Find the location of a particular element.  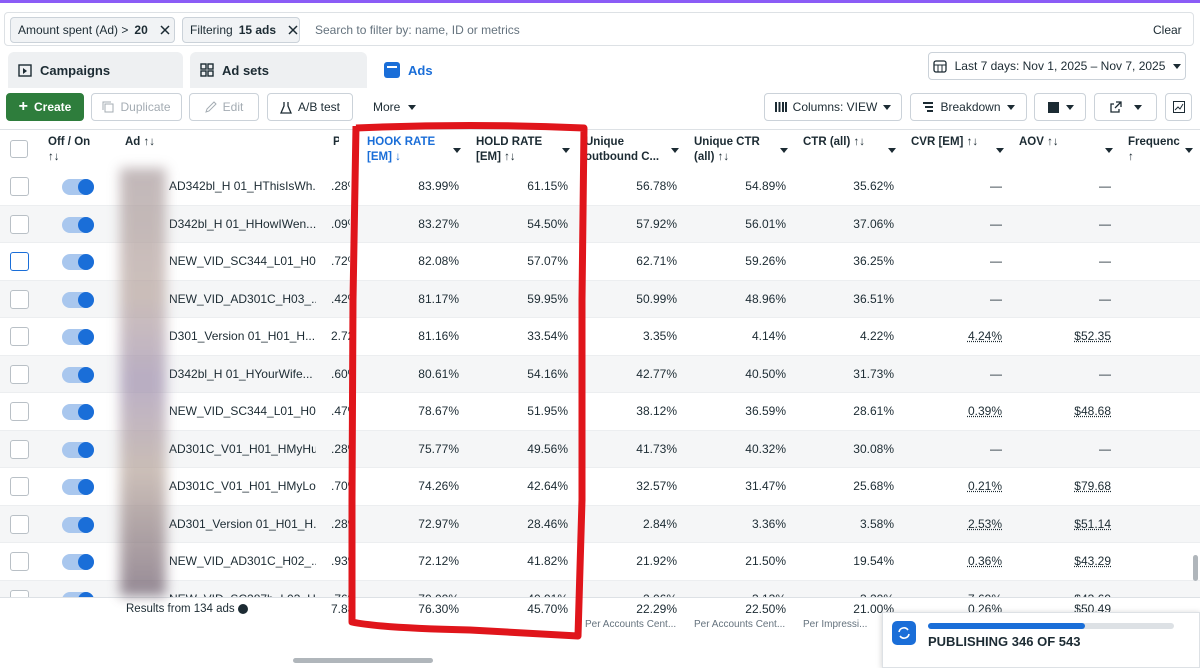

column-header: CVR [EM] ↑↓ is located at coordinates (945, 142).